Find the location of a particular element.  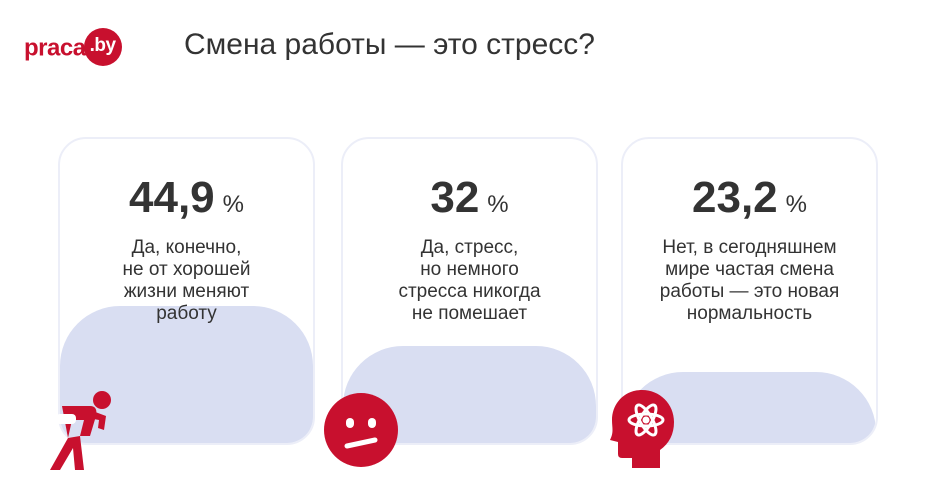

logo: praca .by is located at coordinates (73, 48).